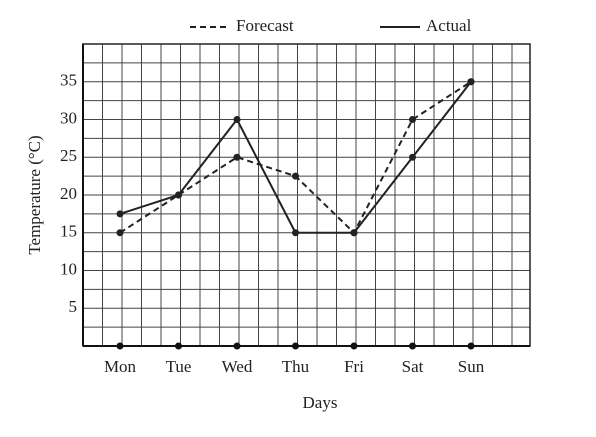 The width and height of the screenshot is (596, 437). Describe the element at coordinates (68, 117) in the screenshot. I see `y-tick-label: 30` at that location.